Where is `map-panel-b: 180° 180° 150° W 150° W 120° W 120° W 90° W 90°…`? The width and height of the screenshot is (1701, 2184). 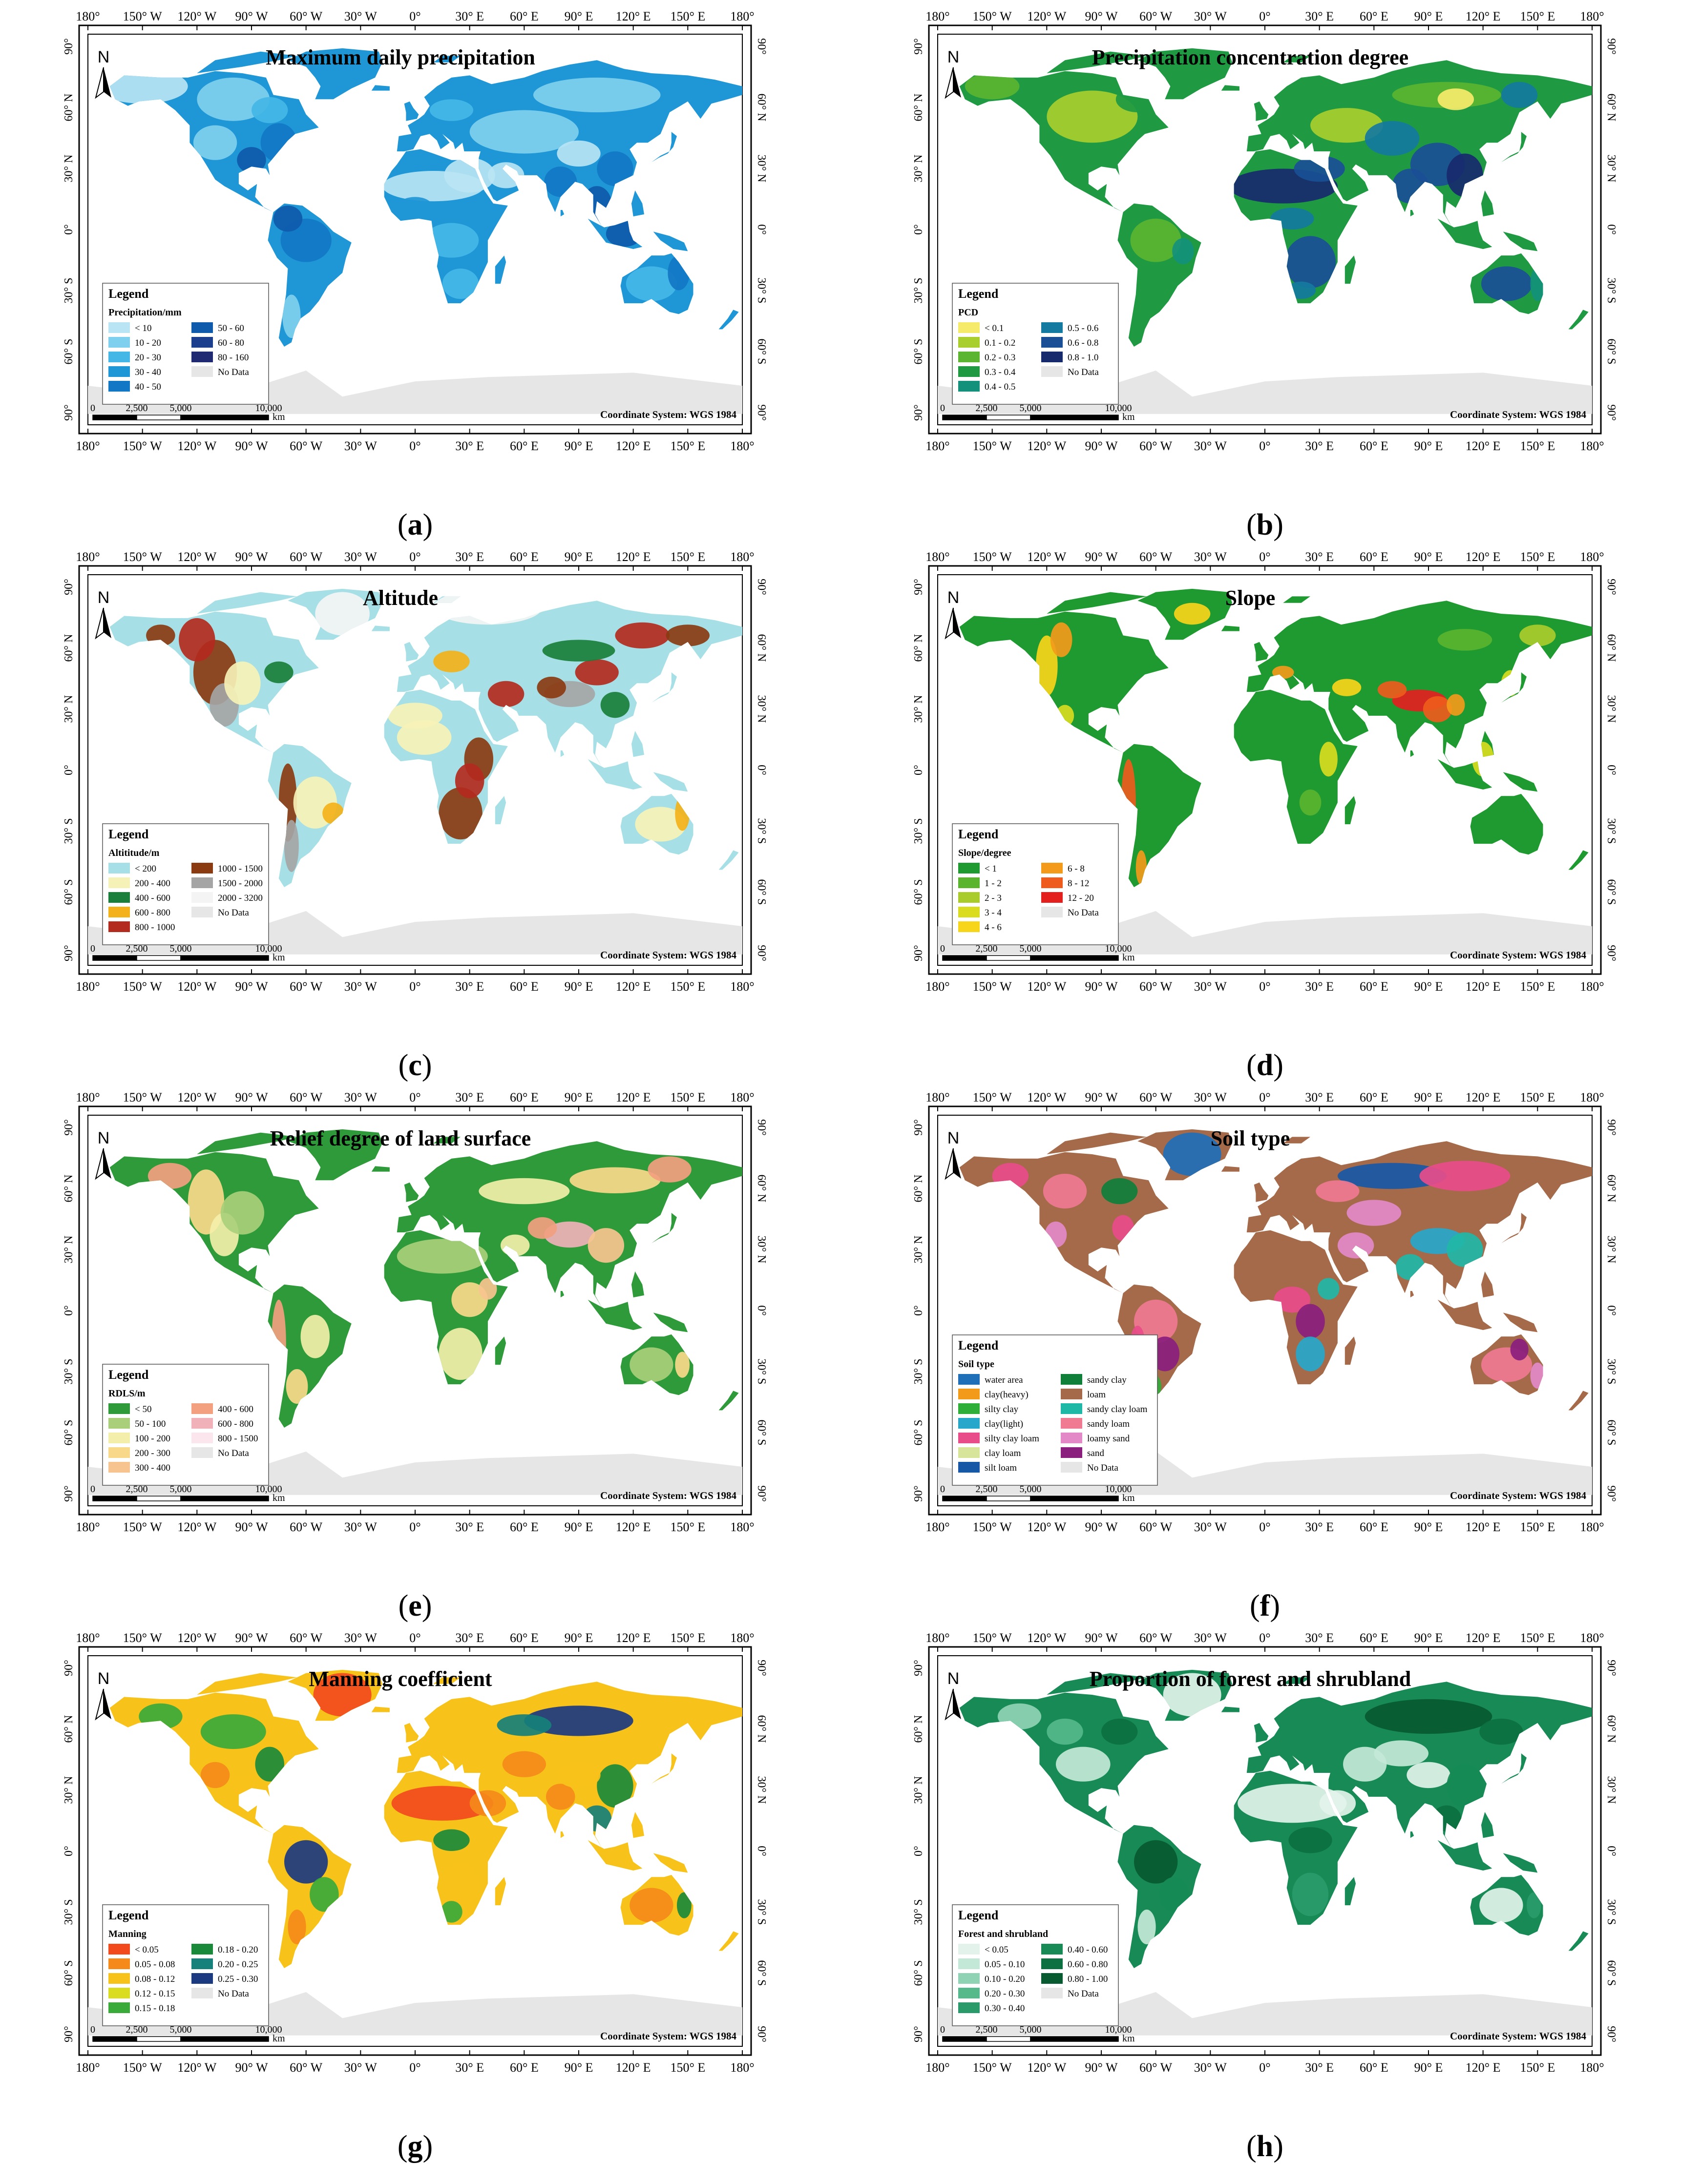
map-panel-b: 180° 180° 150° W 150° W 120° W 120° W 90° W 90°… is located at coordinates (1265, 277).